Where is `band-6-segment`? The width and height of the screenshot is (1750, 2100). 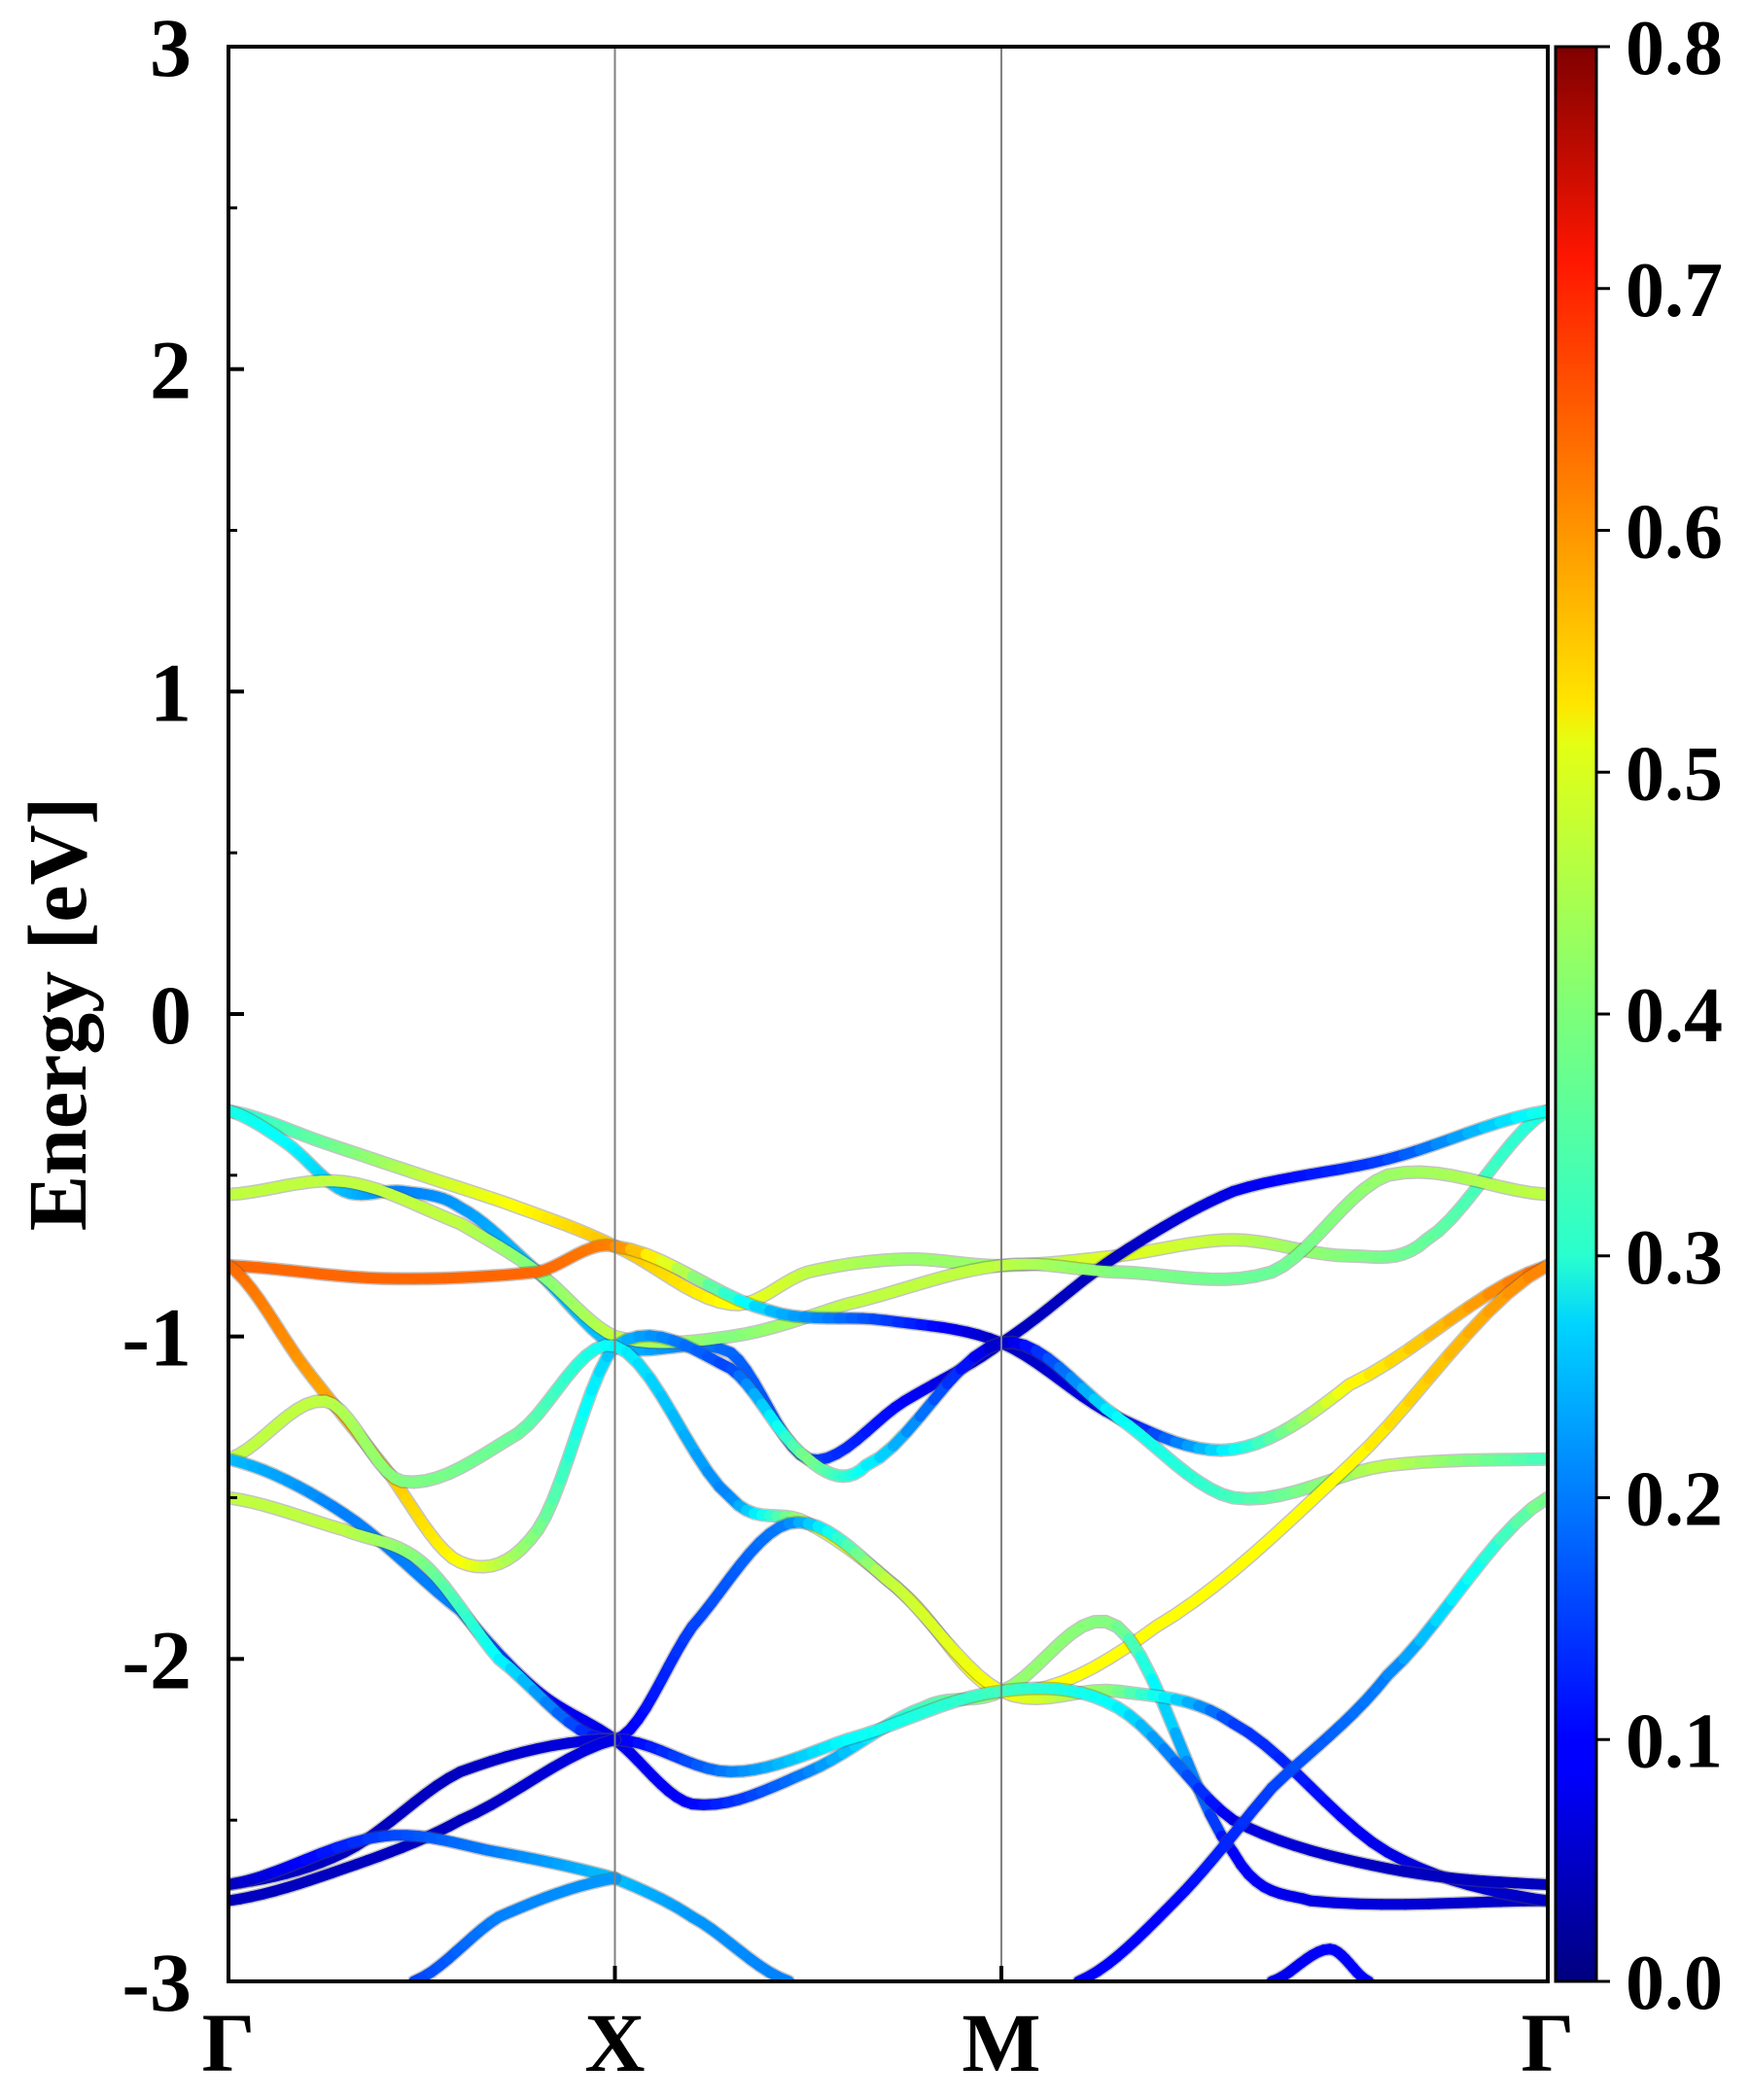 band-6-segment is located at coordinates (1535, 1271).